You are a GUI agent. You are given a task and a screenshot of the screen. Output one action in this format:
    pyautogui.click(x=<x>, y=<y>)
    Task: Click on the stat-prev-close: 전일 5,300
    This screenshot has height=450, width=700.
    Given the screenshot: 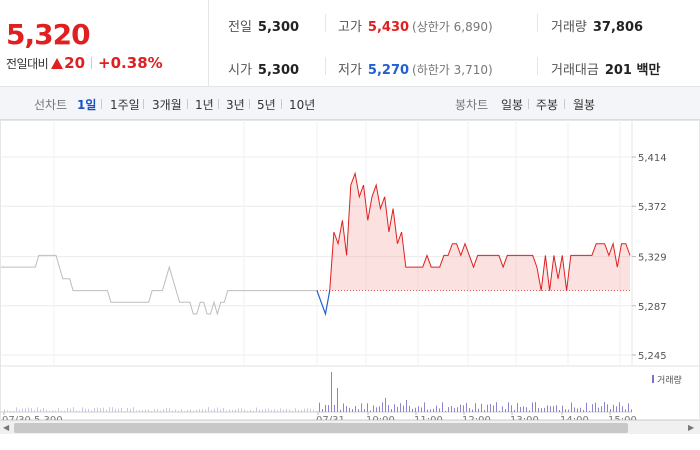 What is the action you would take?
    pyautogui.click(x=263, y=25)
    